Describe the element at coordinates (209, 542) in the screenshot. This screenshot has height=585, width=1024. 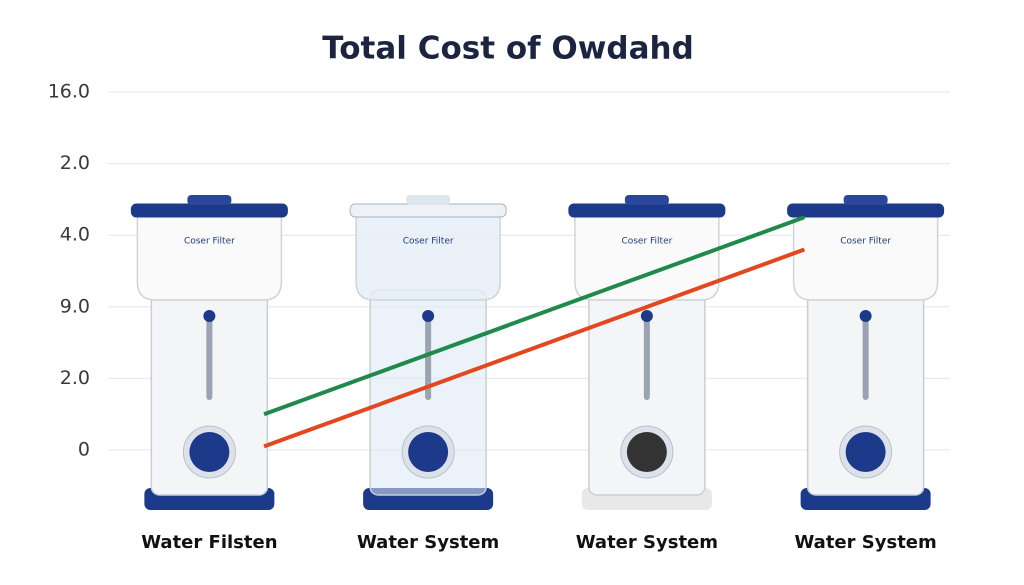
I see `x-tick-label: Water Filsten` at that location.